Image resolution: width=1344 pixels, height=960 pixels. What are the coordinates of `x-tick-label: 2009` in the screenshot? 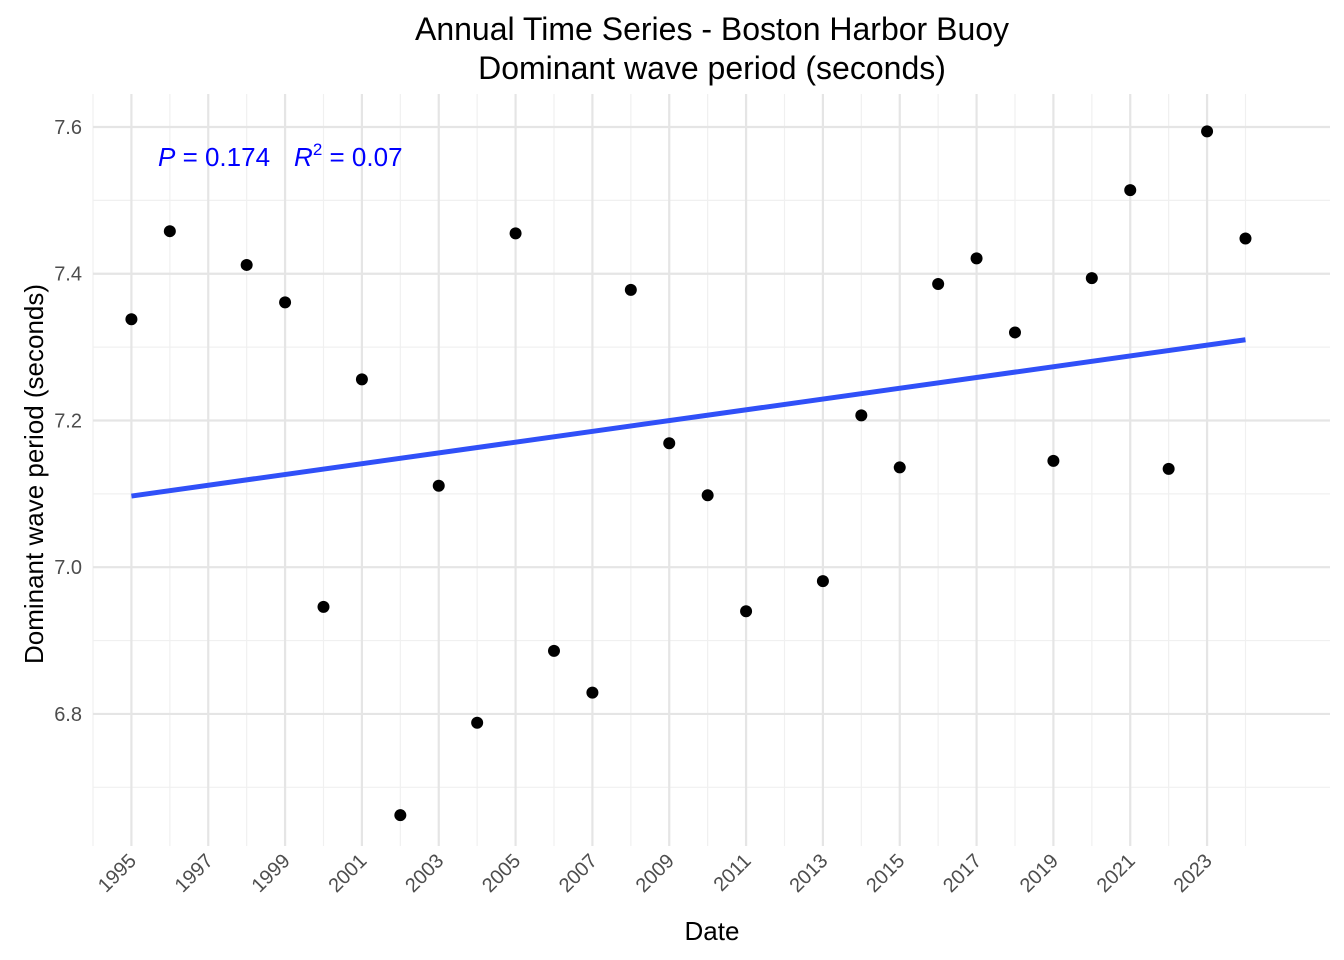 It's located at (655, 873).